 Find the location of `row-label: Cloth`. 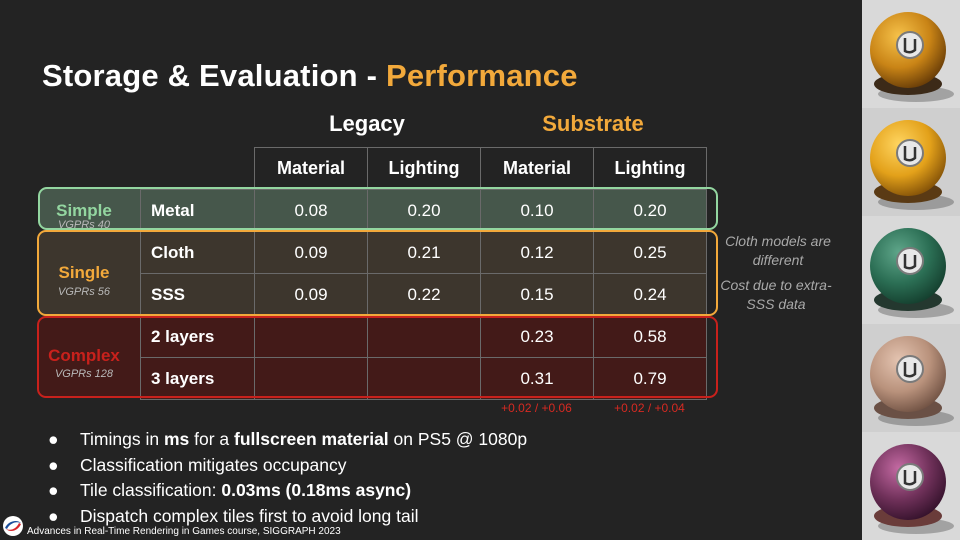

row-label: Cloth is located at coordinates (197, 252).